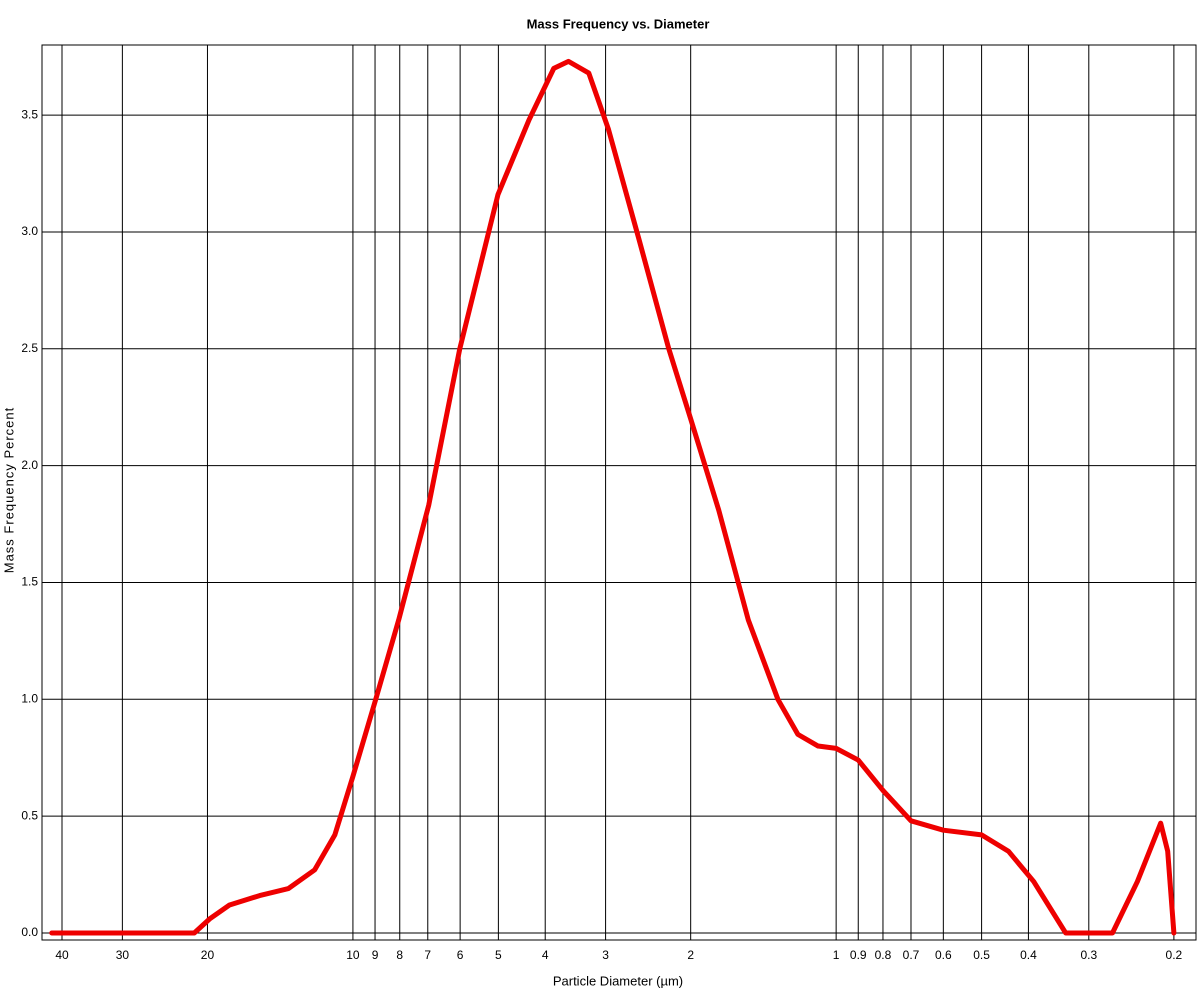 Image resolution: width=1200 pixels, height=1000 pixels. I want to click on x-tick-label: 40, so click(62, 955).